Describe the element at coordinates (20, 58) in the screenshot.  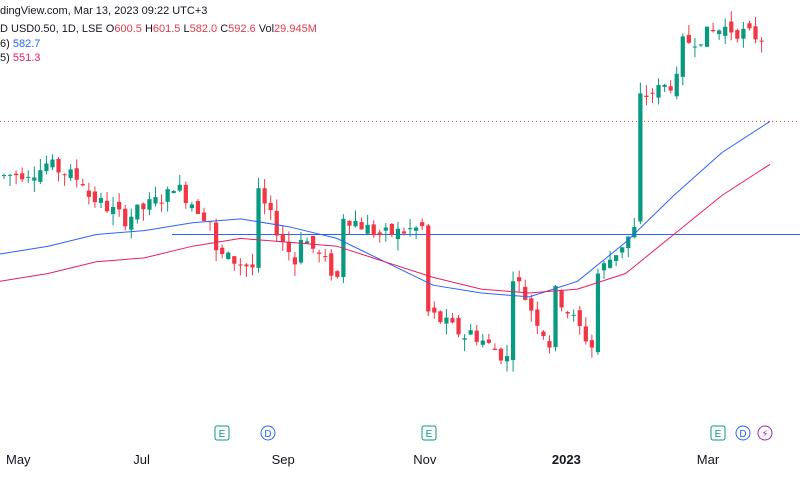
I see `ma-slow-legend: 5) 551.3` at that location.